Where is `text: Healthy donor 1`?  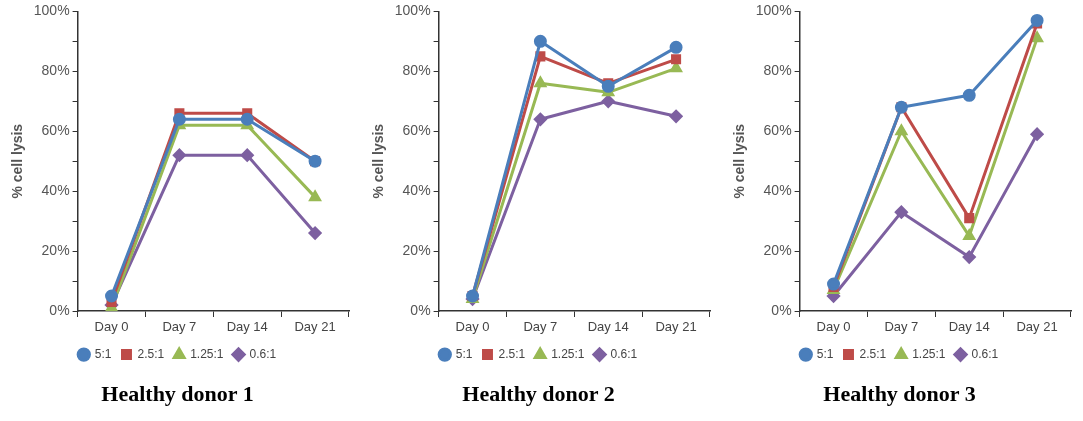
text: Healthy donor 1 is located at coordinates (177, 394).